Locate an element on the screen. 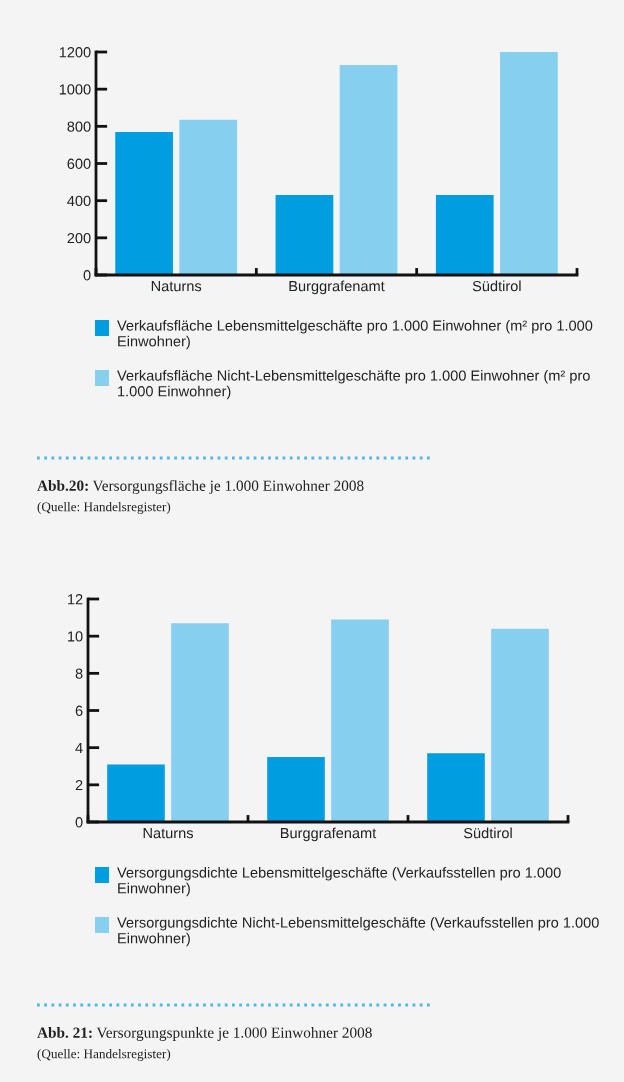 Image resolution: width=624 pixels, height=1082 pixels. y-tick-label: 6 is located at coordinates (79, 710).